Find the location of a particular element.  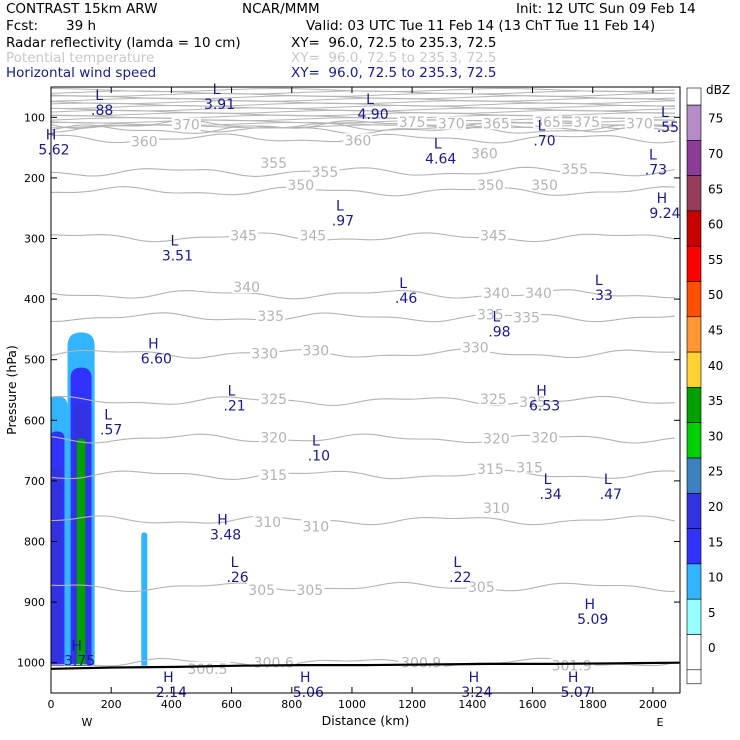

theta-label: 355 is located at coordinates (273, 164).